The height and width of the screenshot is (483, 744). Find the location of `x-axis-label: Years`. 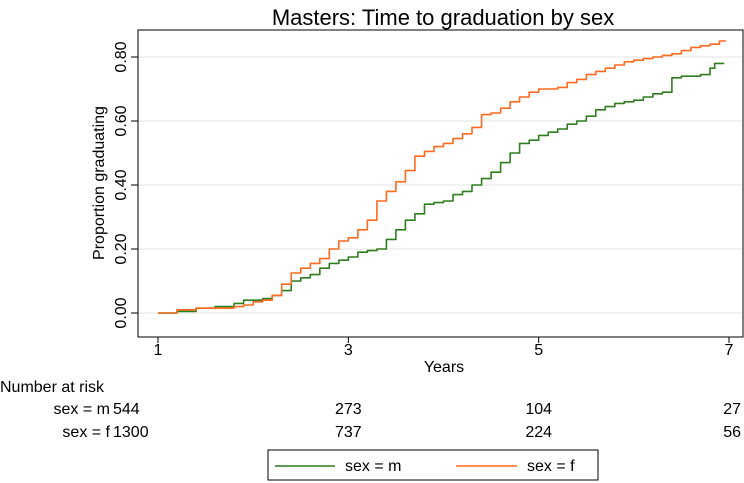

x-axis-label: Years is located at coordinates (444, 367).